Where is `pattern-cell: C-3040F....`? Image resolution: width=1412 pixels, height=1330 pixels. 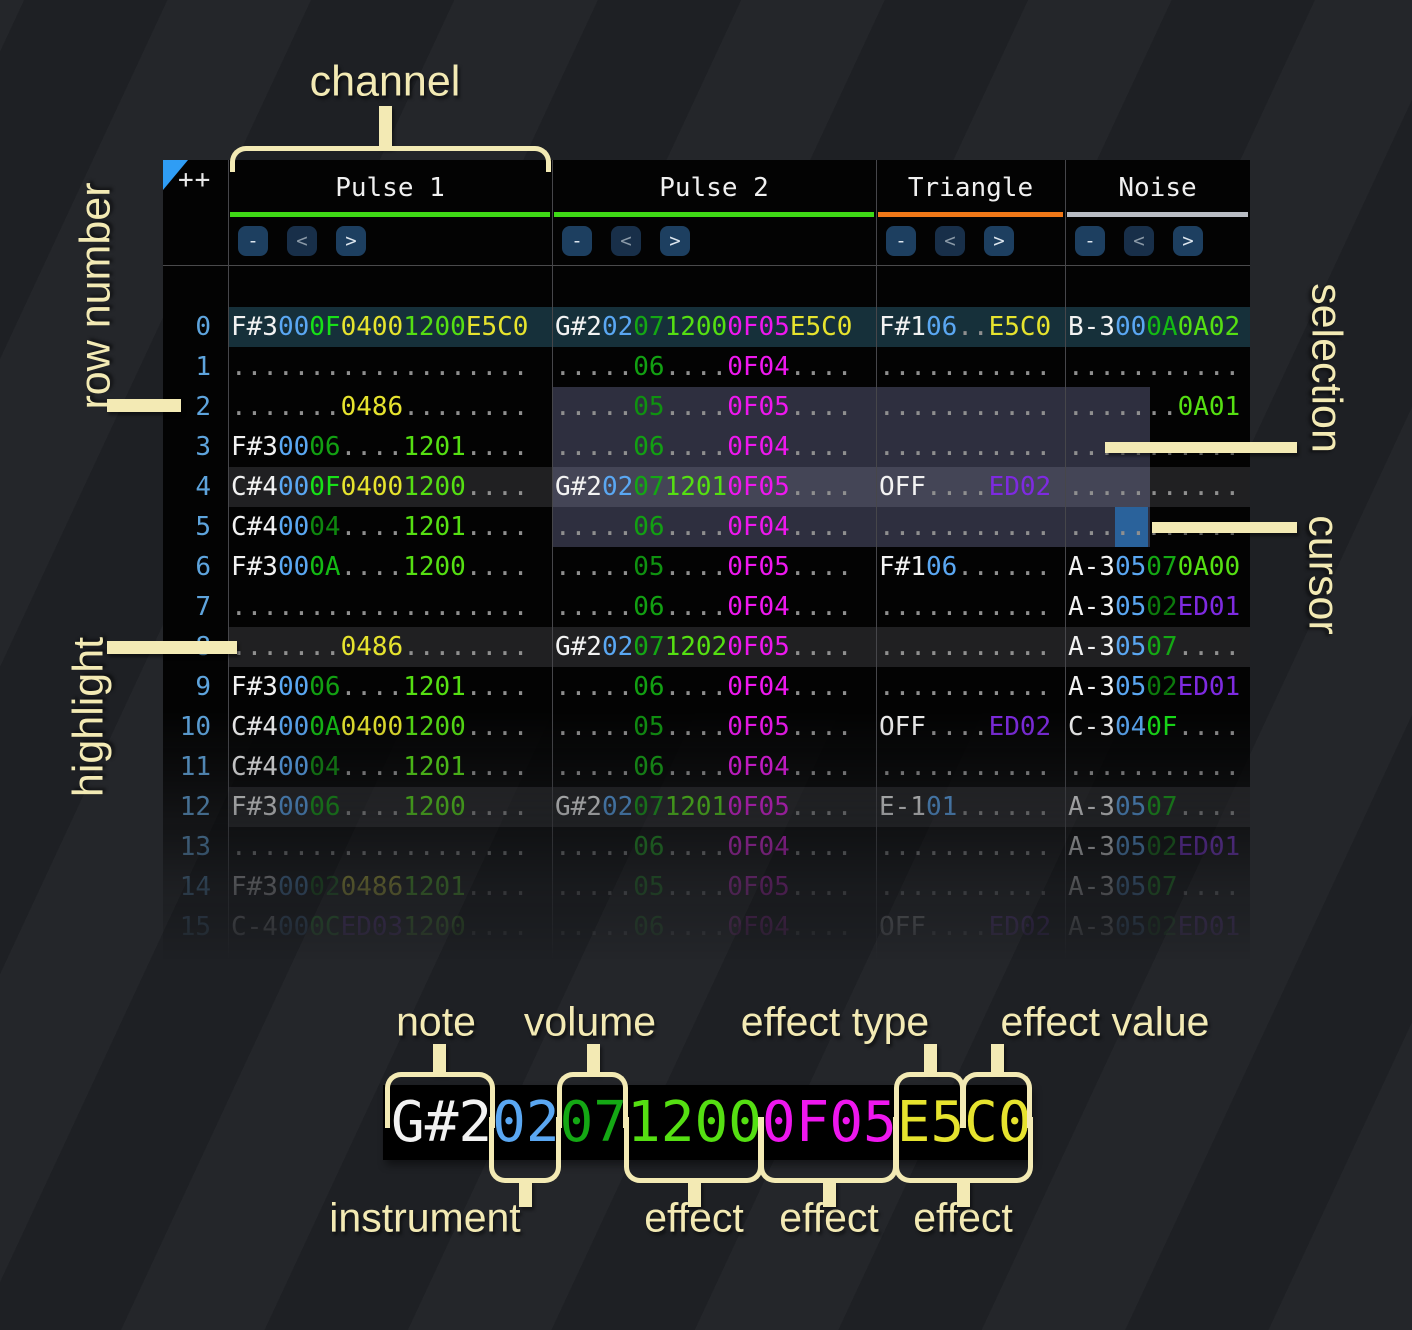
pattern-cell: C-3040F.... is located at coordinates (1157, 727).